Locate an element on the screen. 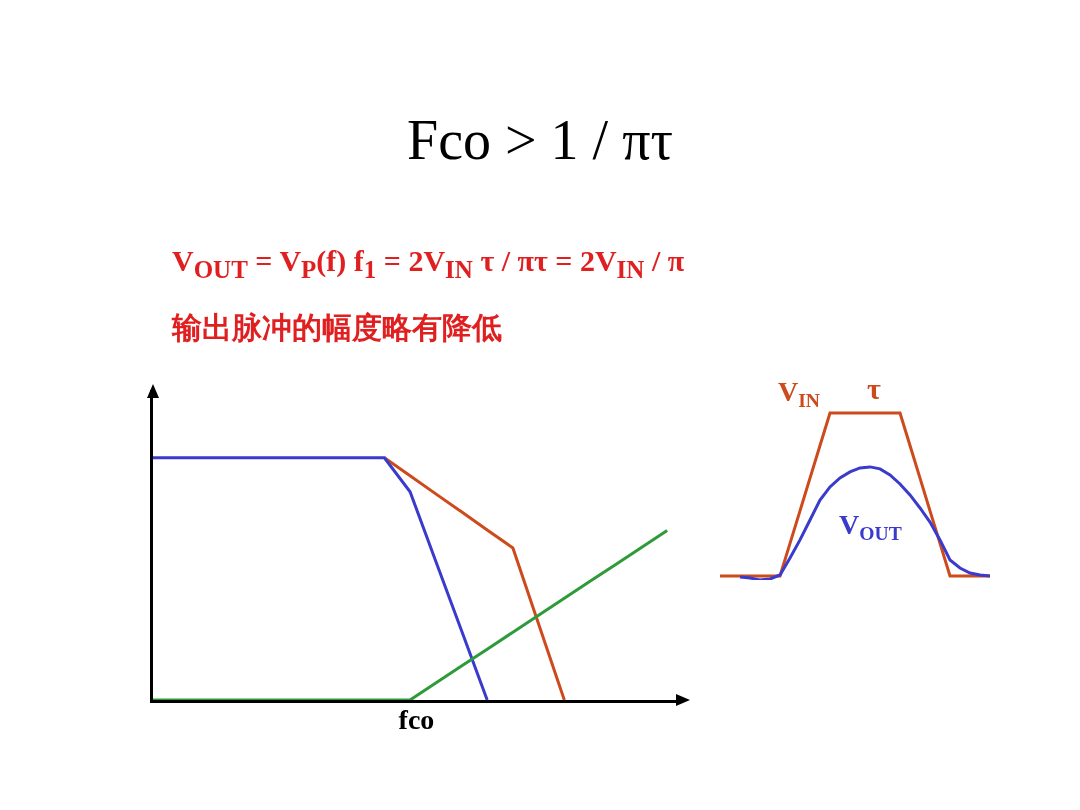 The width and height of the screenshot is (1080, 810). text: V$_{OUT}$ = V$_{P}$(f) f$_{1}$ = 2V$_{IN}$ τ / πτ = 2V$_{IN}$ / π 输出脉冲的幅度略有降低 is located at coordinates (428, 294).